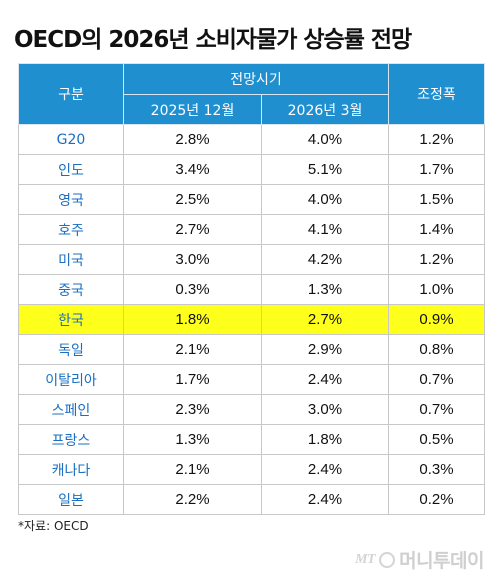 The width and height of the screenshot is (500, 585). Describe the element at coordinates (192, 259) in the screenshot. I see `forecast-dec-2025: 3.0%` at that location.